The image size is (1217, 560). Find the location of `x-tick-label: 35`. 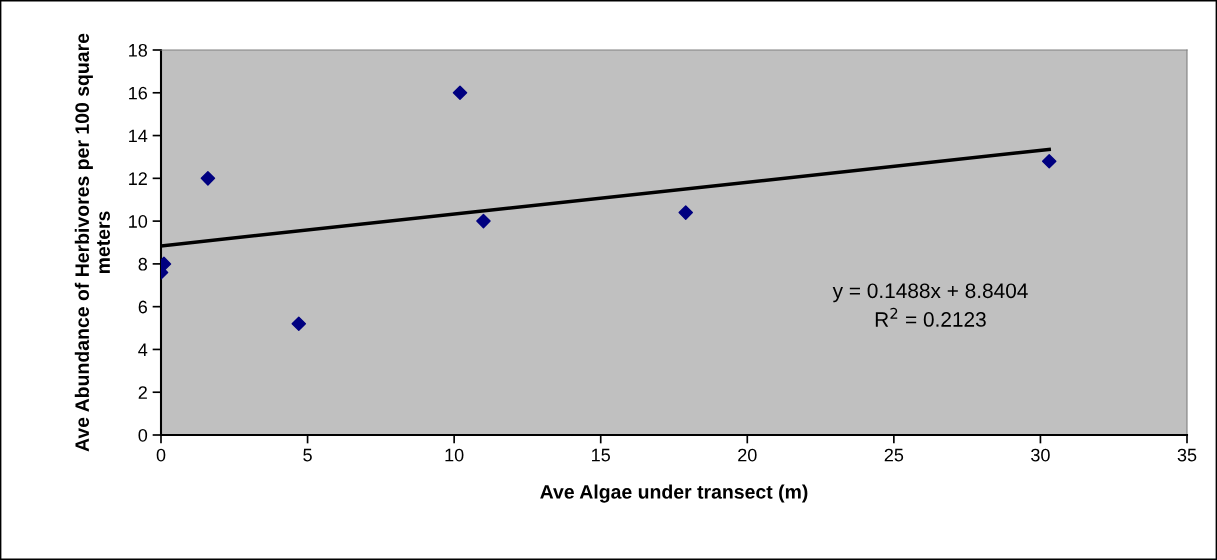

x-tick-label: 35 is located at coordinates (1187, 455).